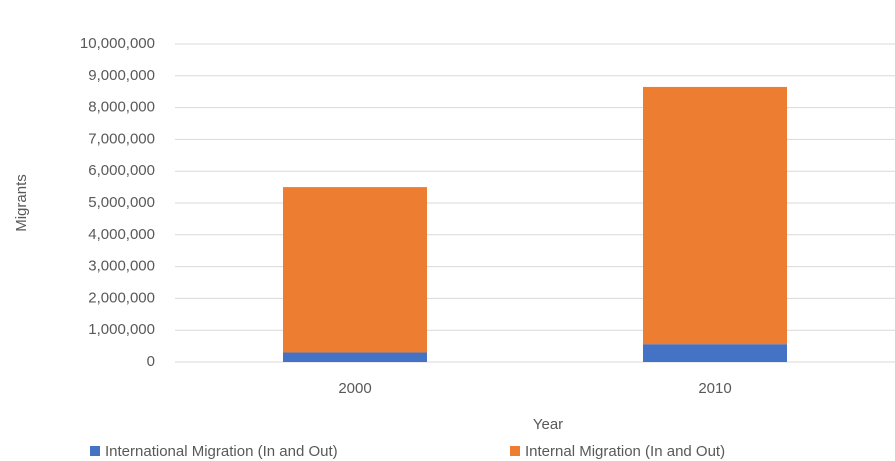  What do you see at coordinates (221, 451) in the screenshot?
I see `legend-label: International Migration (In and Out)` at bounding box center [221, 451].